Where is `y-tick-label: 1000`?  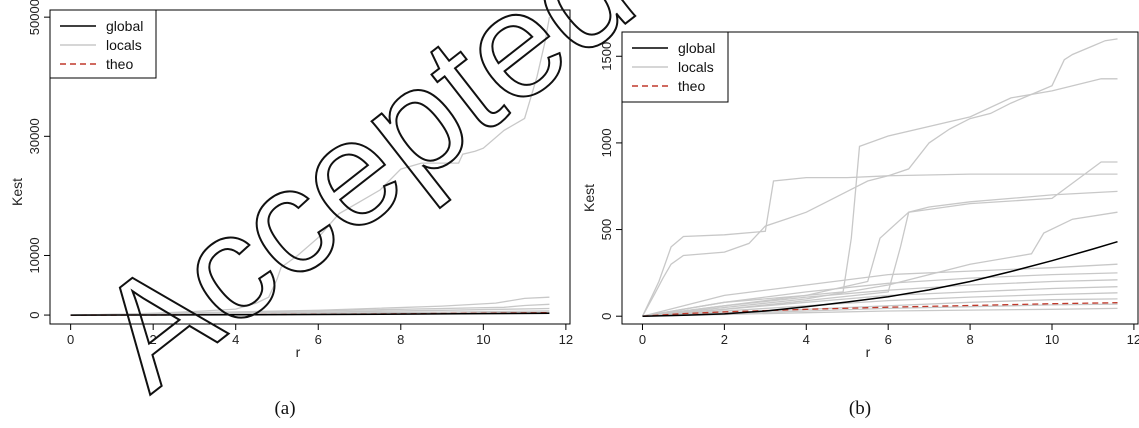
y-tick-label: 1000 is located at coordinates (606, 142).